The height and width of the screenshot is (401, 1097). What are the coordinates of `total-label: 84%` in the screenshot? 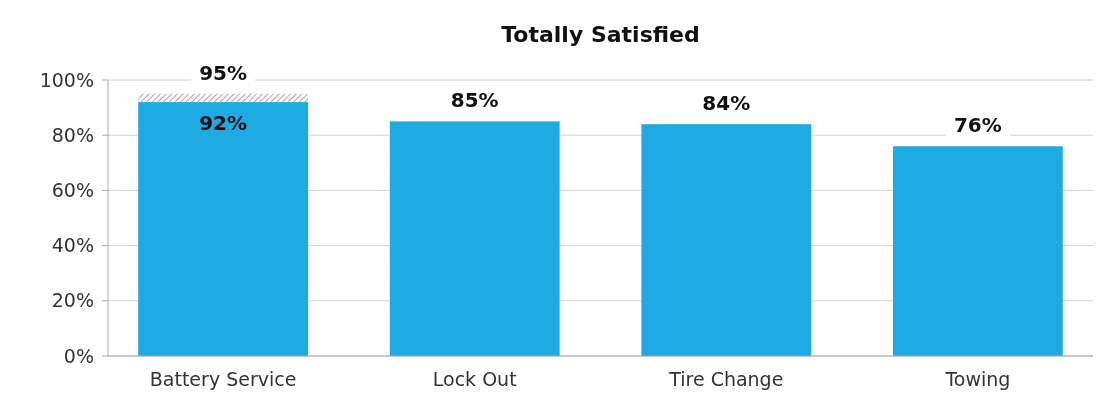 It's located at (726, 103).